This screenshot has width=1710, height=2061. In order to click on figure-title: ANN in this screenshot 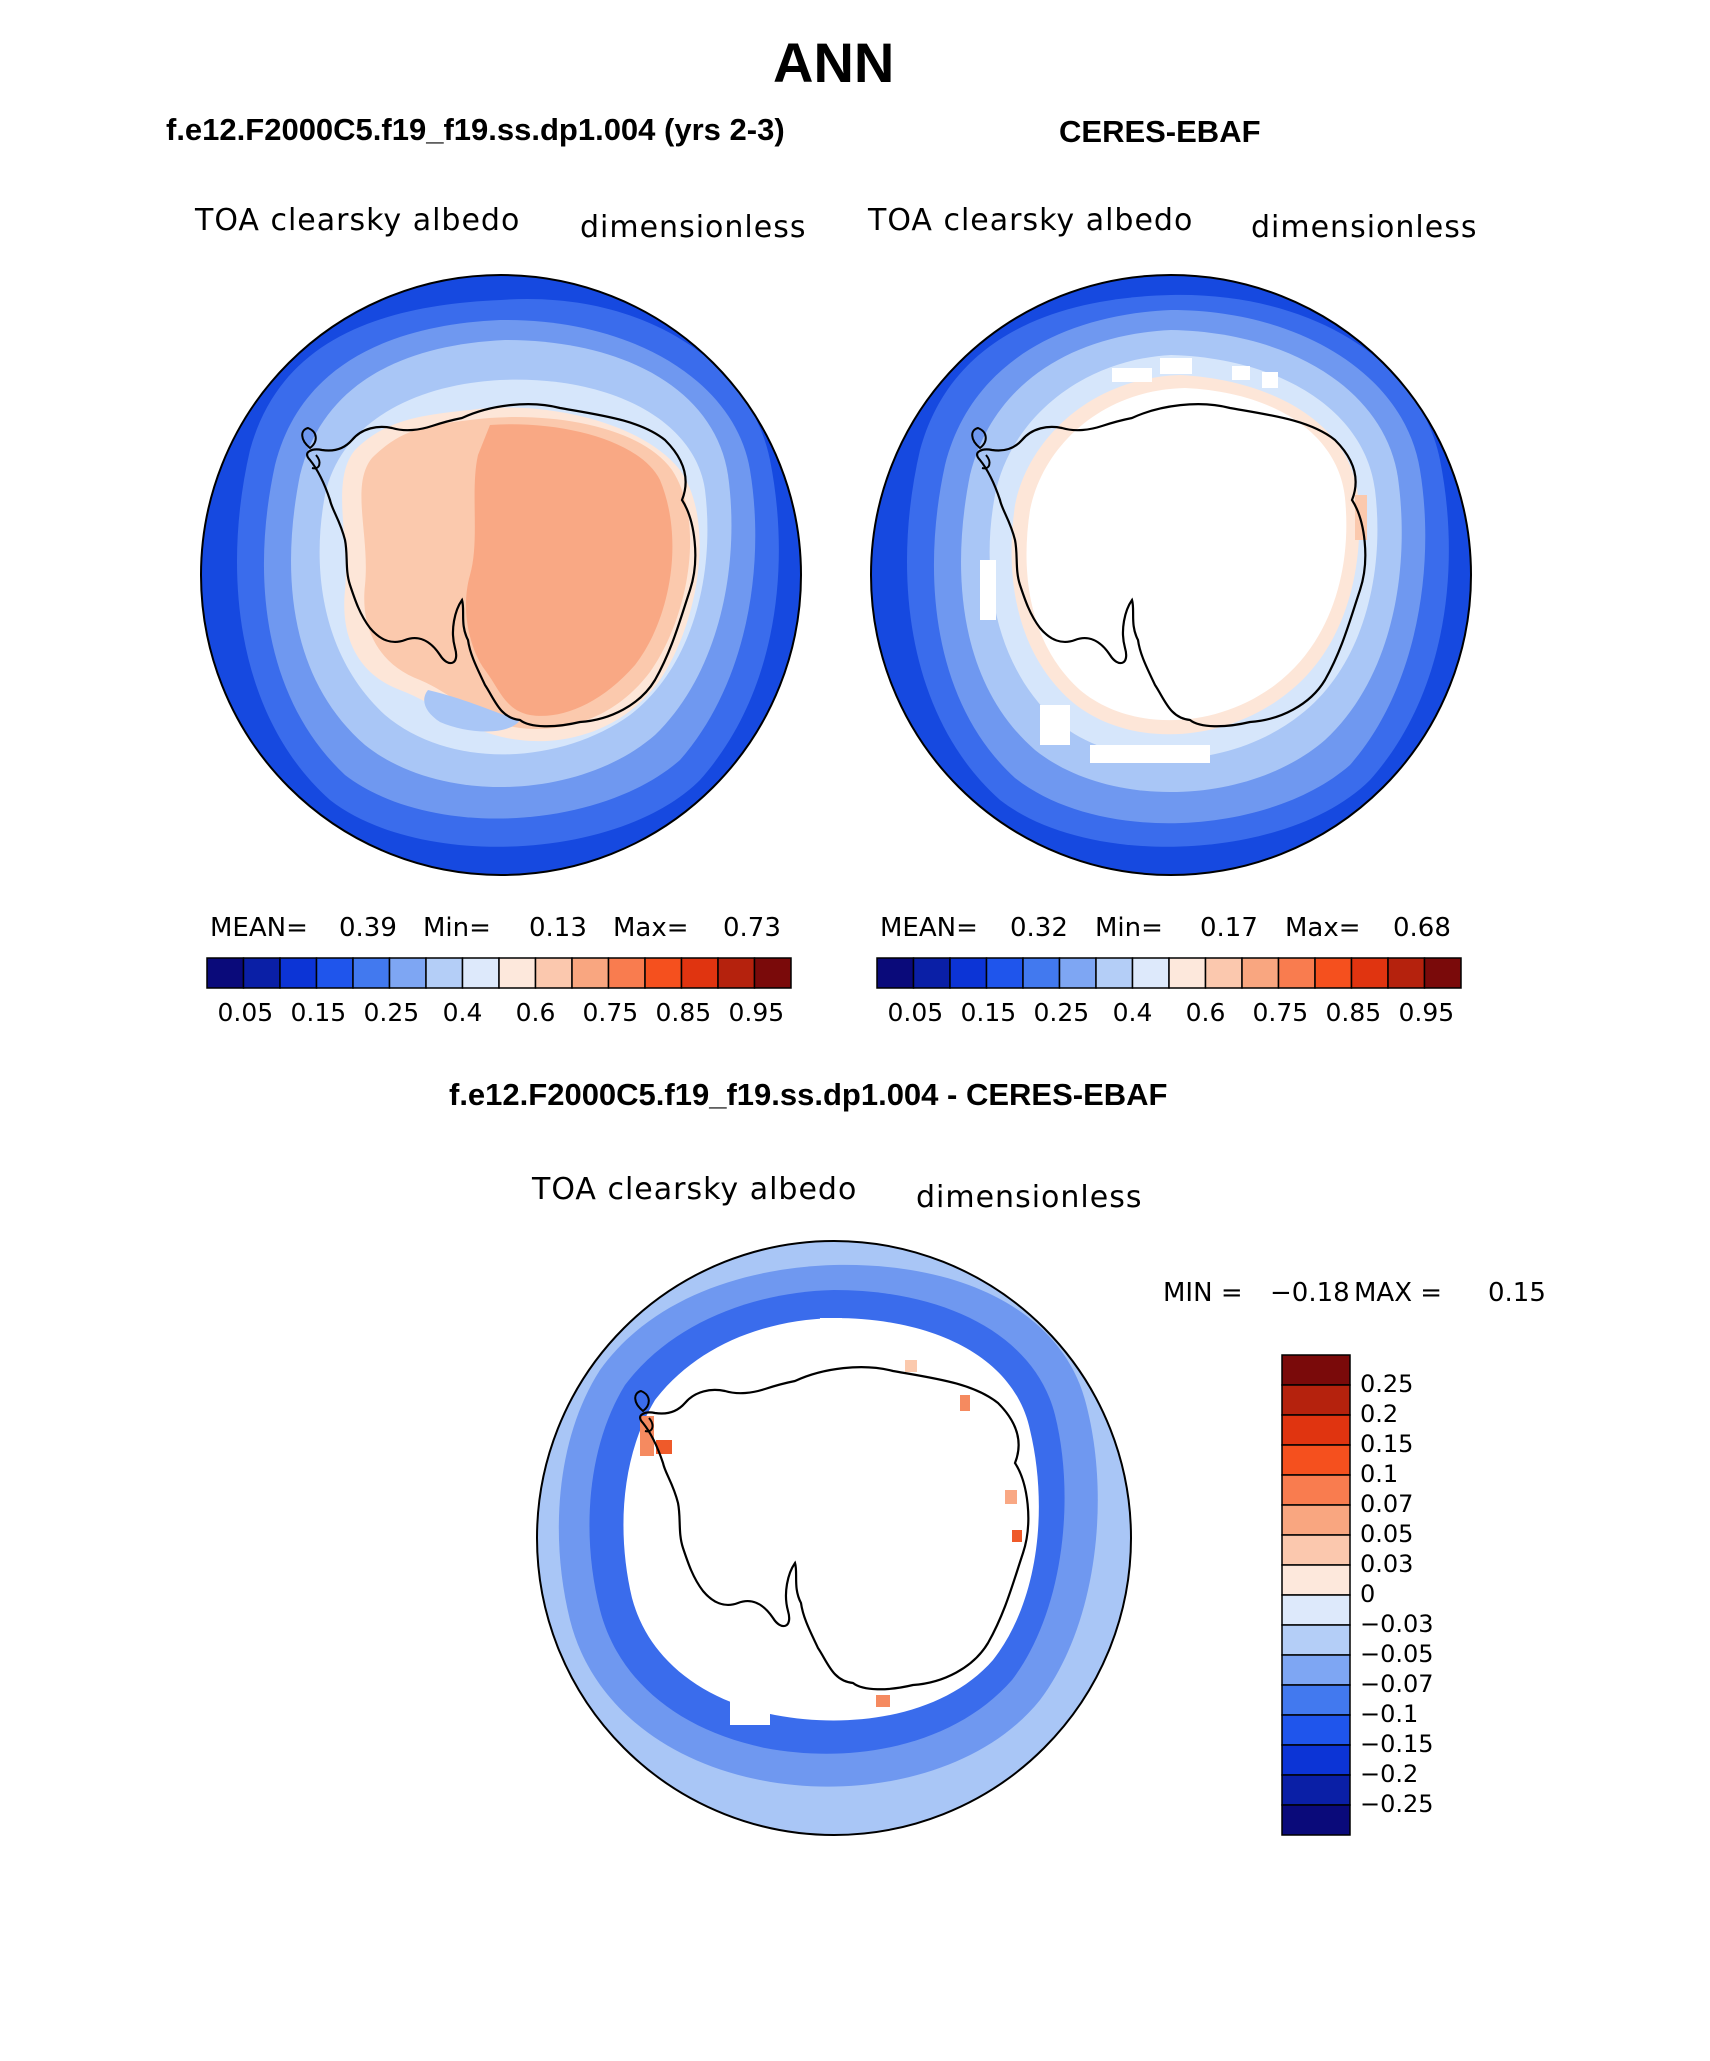, I will do `click(834, 62)`.